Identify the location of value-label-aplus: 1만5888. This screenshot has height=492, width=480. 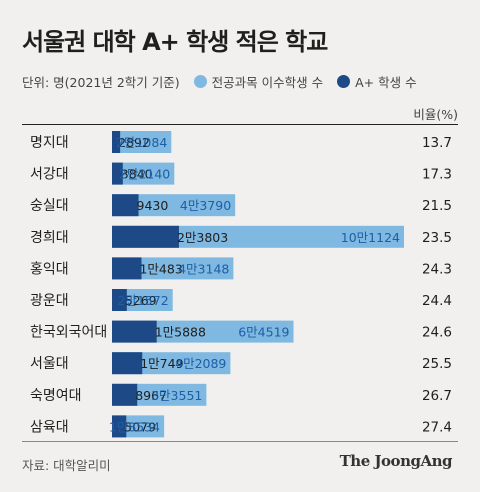
(180, 332).